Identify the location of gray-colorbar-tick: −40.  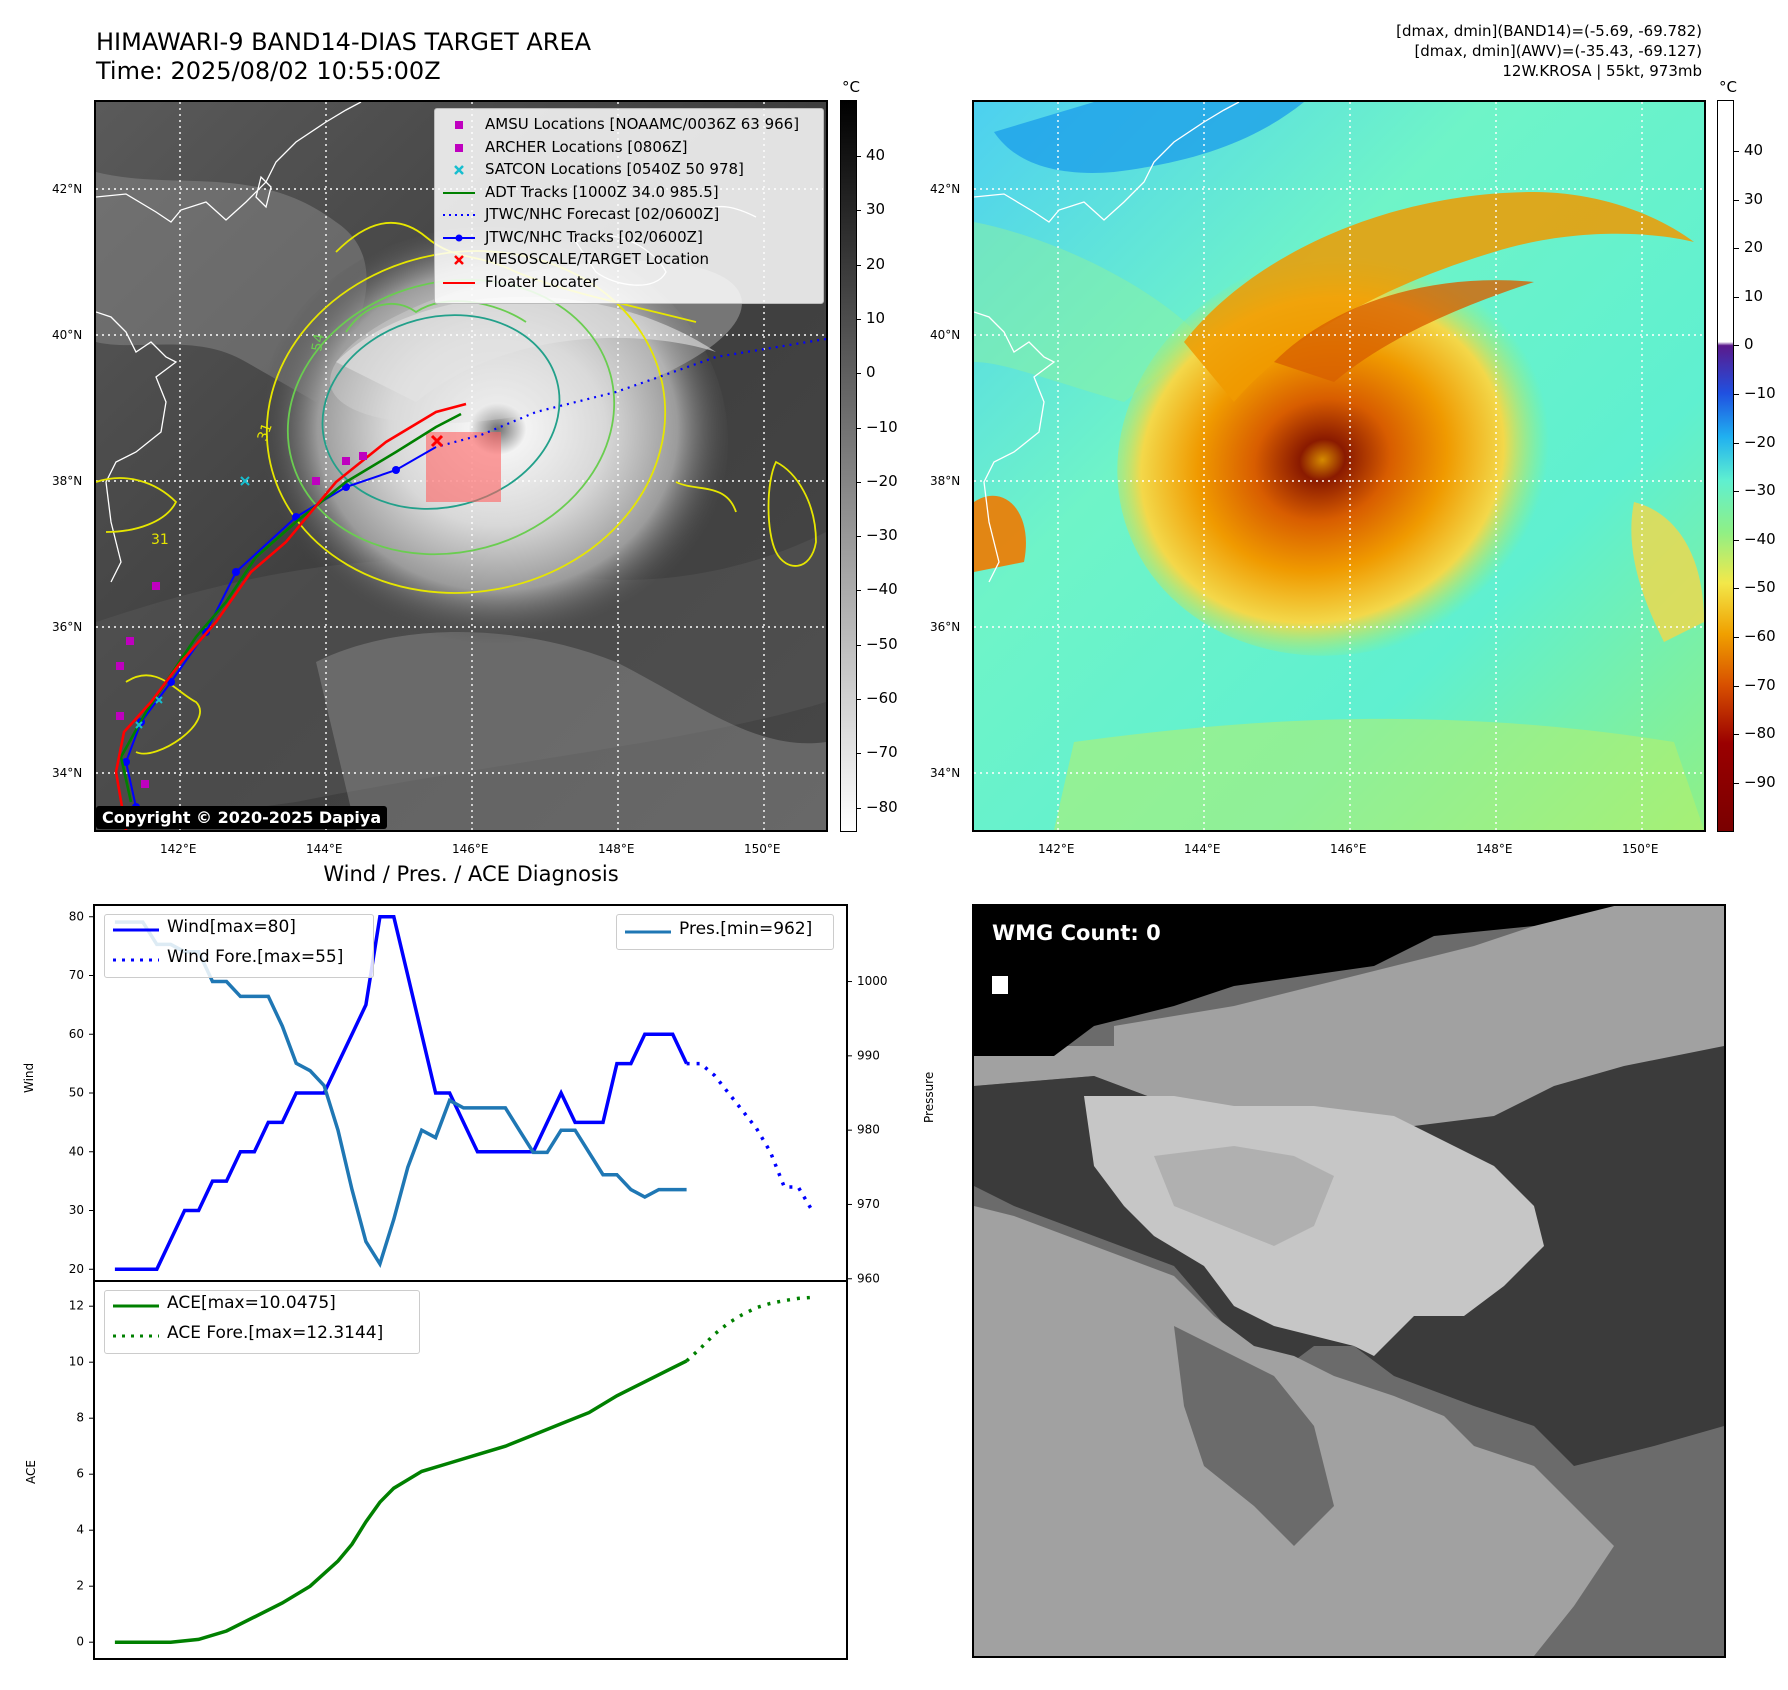
(882, 589).